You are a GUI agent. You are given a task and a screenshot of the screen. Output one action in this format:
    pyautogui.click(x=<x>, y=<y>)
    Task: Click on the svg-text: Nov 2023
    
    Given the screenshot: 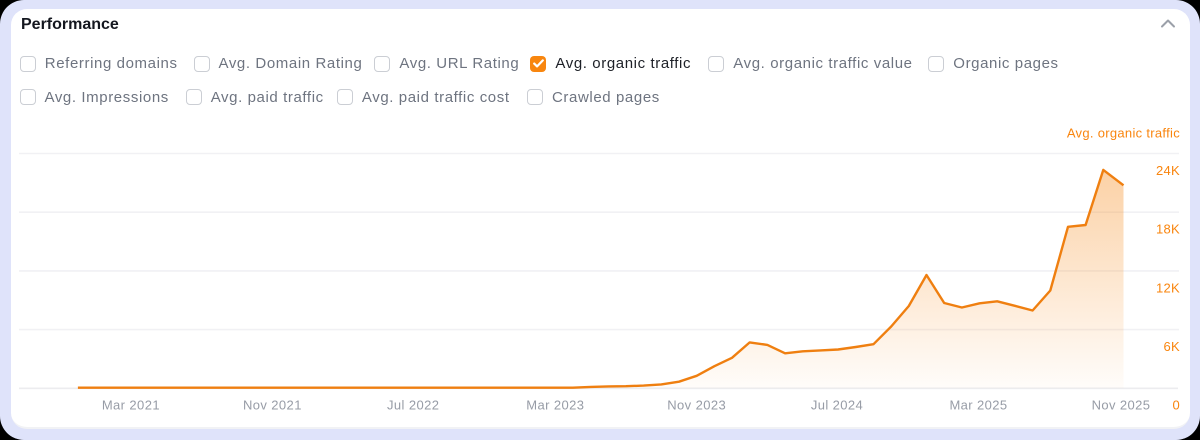 What is the action you would take?
    pyautogui.click(x=696, y=405)
    